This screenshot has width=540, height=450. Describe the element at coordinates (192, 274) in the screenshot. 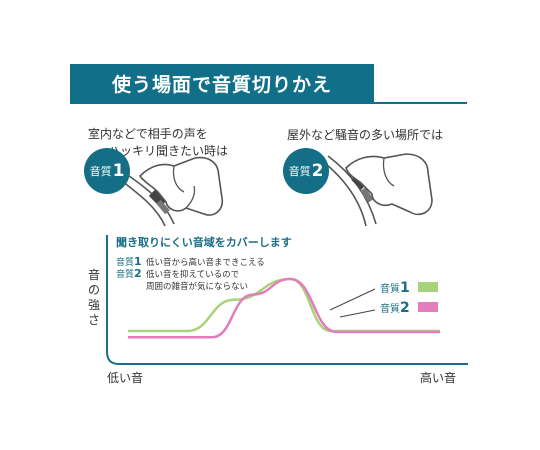

I see `note-2-text: 低い音を抑えているので` at that location.